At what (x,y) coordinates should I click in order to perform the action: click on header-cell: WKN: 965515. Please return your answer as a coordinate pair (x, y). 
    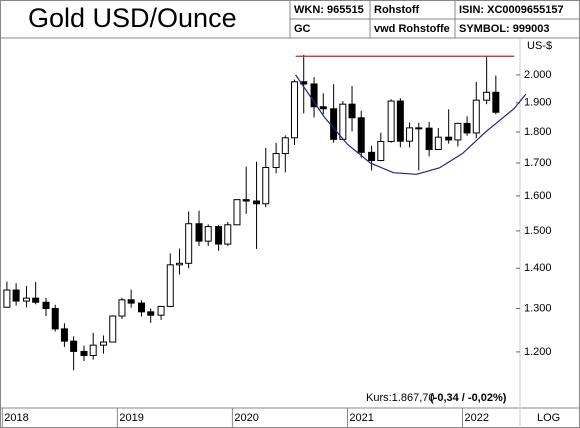
    Looking at the image, I should click on (329, 10).